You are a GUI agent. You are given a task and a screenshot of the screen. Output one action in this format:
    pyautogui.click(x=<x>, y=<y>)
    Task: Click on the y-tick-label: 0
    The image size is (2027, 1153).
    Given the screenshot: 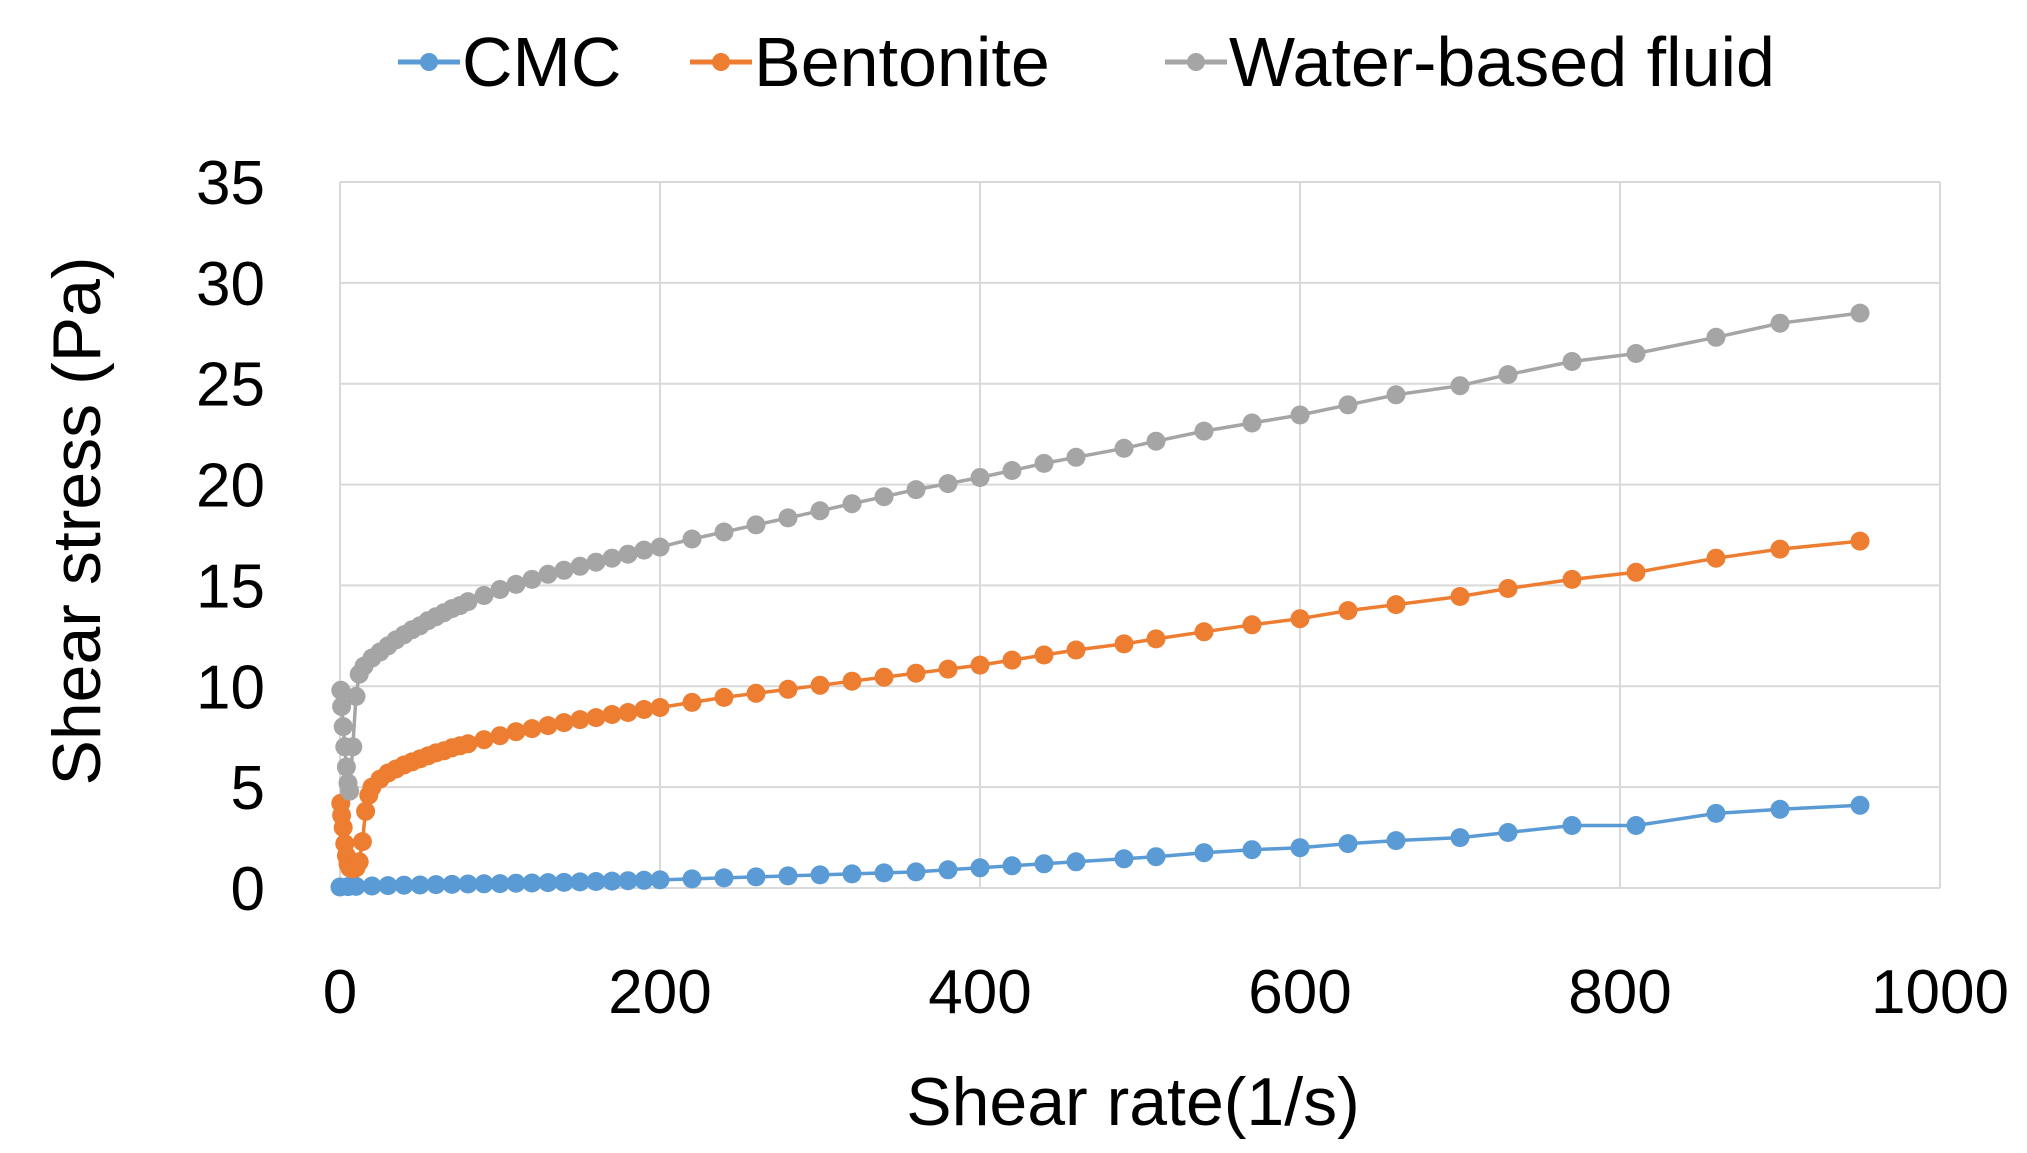 What is the action you would take?
    pyautogui.click(x=248, y=889)
    